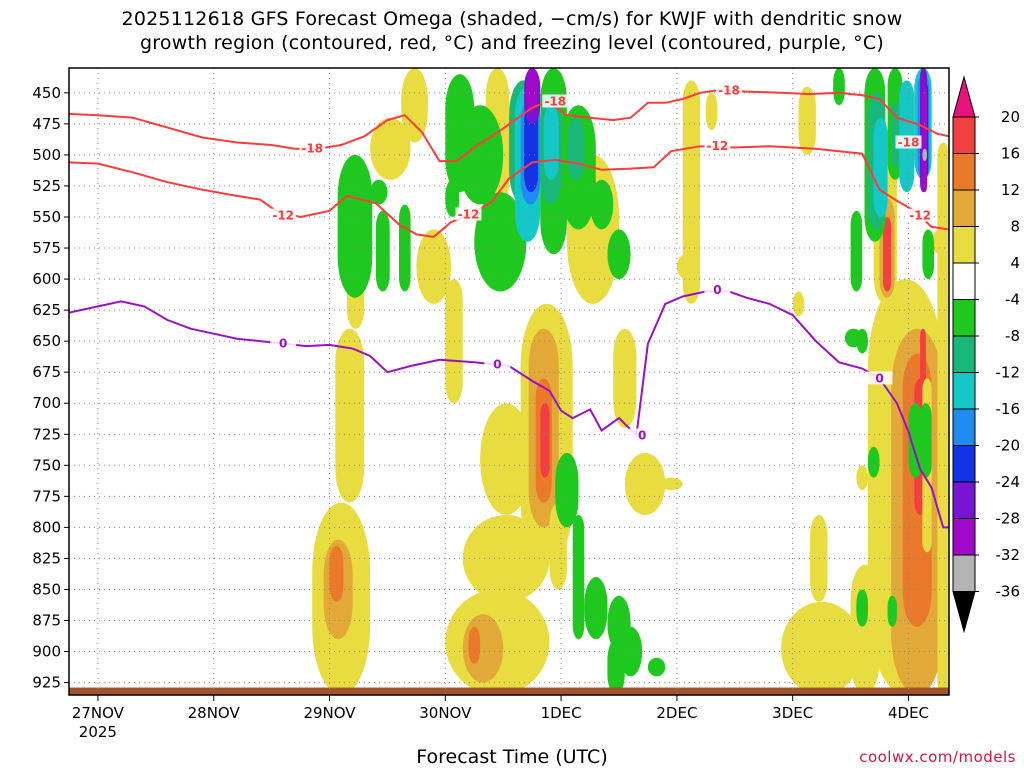  Describe the element at coordinates (561, 713) in the screenshot. I see `x-tick-label: 1DEC` at that location.